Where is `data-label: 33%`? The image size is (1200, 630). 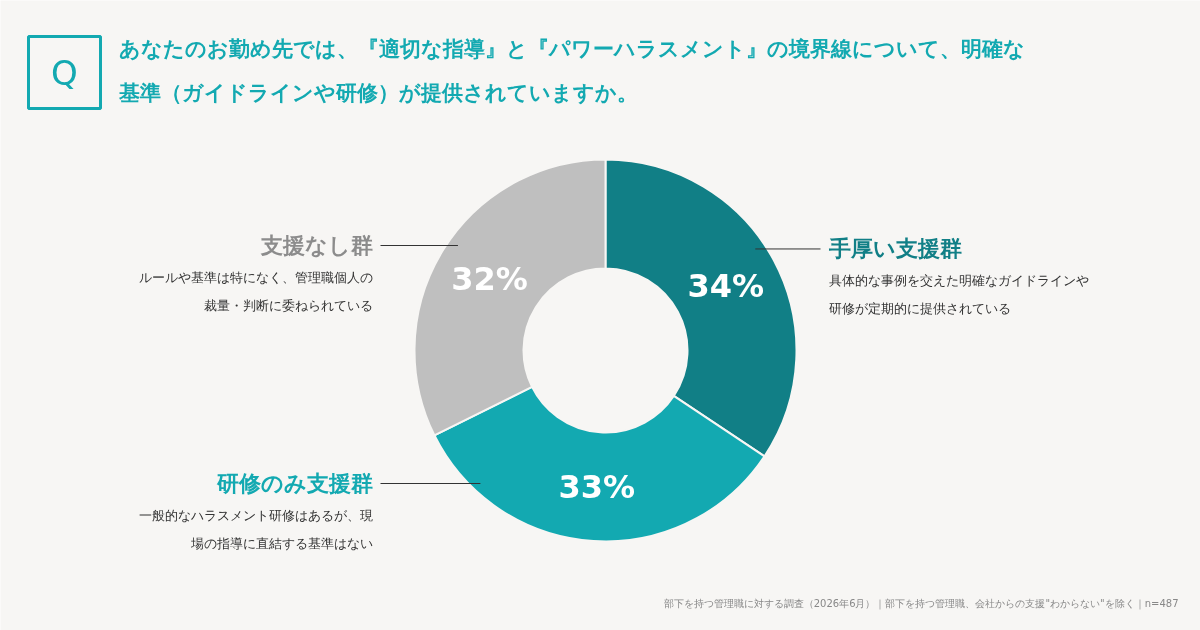 data-label: 33% is located at coordinates (597, 486).